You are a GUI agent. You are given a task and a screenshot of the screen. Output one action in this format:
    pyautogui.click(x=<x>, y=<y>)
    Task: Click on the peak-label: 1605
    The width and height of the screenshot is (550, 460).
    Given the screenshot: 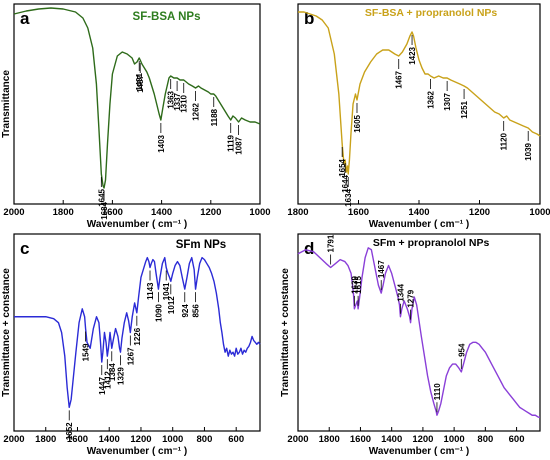 What is the action you would take?
    pyautogui.click(x=357, y=123)
    